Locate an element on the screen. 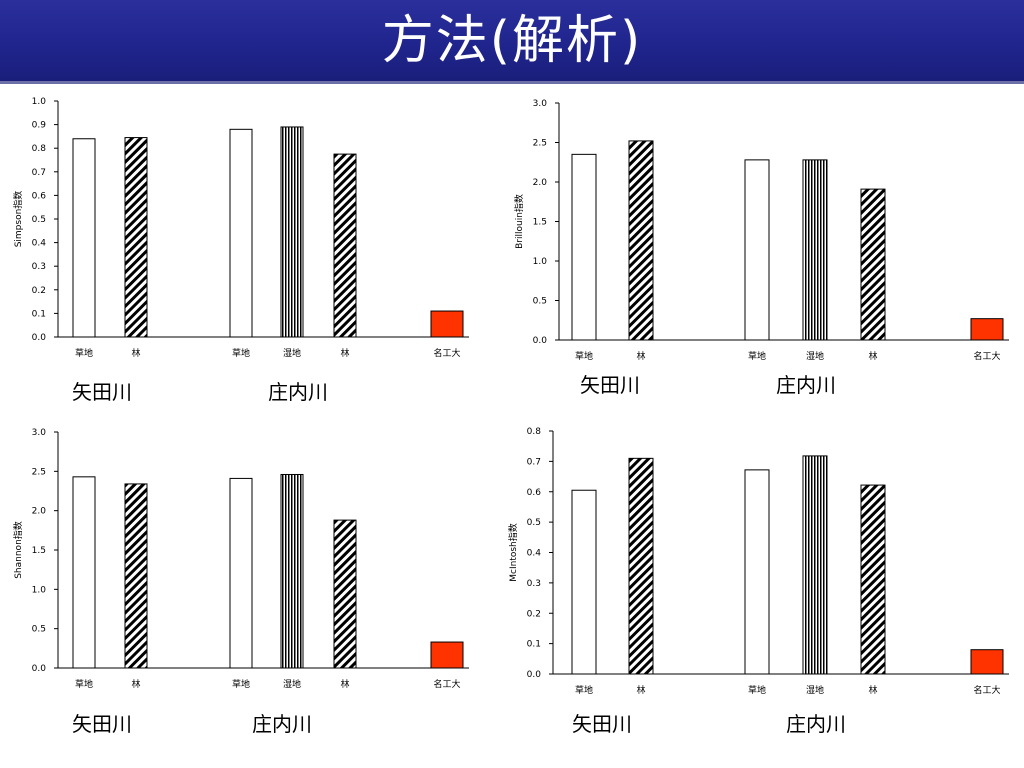  group-label-yadagawa-4: 矢田川 is located at coordinates (602, 724).